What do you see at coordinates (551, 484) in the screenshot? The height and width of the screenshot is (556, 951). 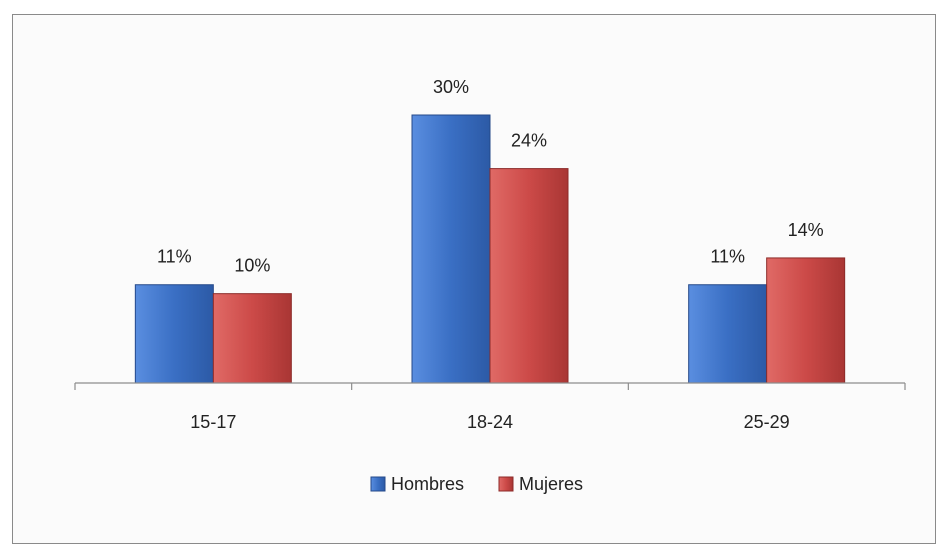 I see `legend-label-mujeres: Mujeres` at bounding box center [551, 484].